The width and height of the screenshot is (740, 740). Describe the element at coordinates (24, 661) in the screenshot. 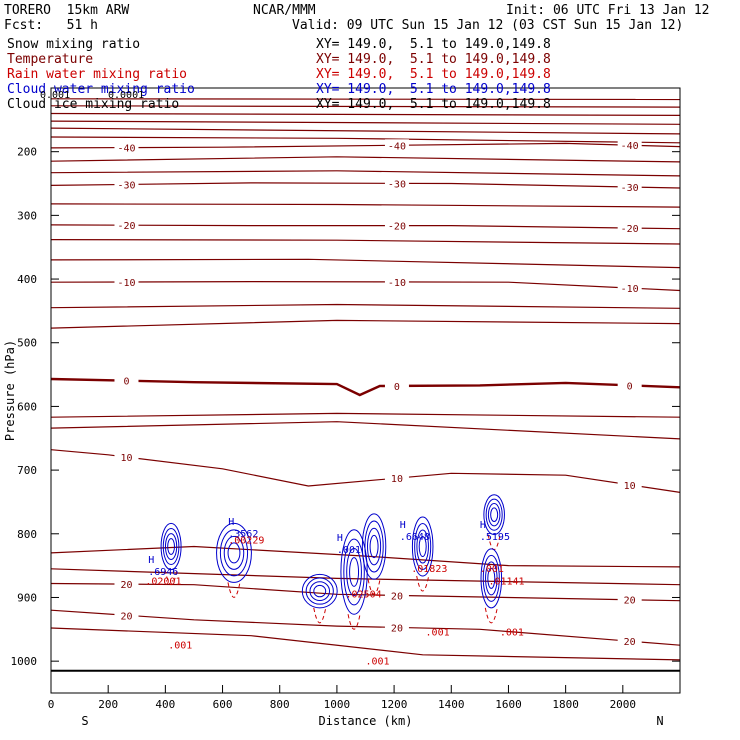

I see `y-tick-label: 1000` at that location.